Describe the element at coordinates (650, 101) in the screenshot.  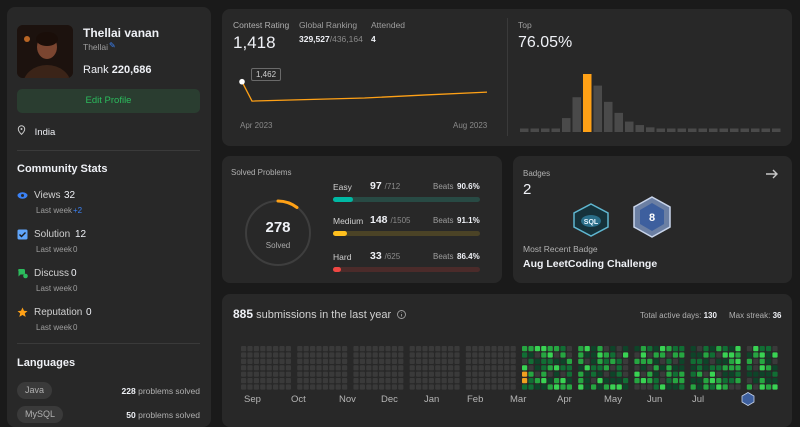
I see `rating-histogram` at that location.